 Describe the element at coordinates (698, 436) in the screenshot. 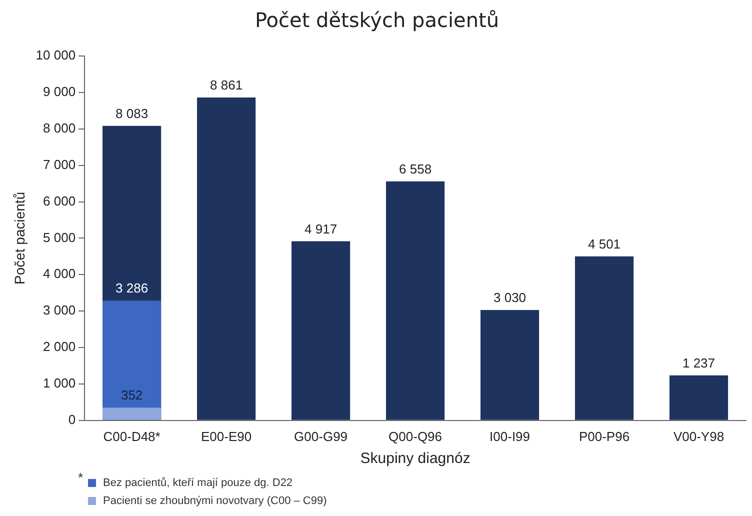

I see `x-tick-label: V00-Y98` at that location.